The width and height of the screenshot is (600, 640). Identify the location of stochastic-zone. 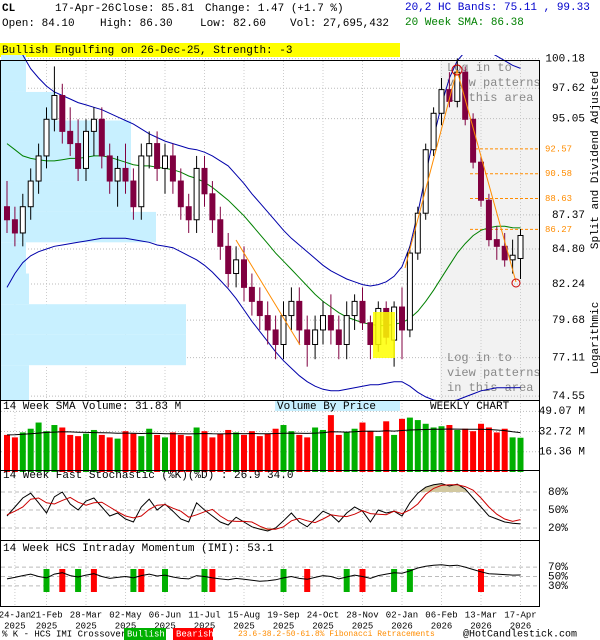
(264, 529).